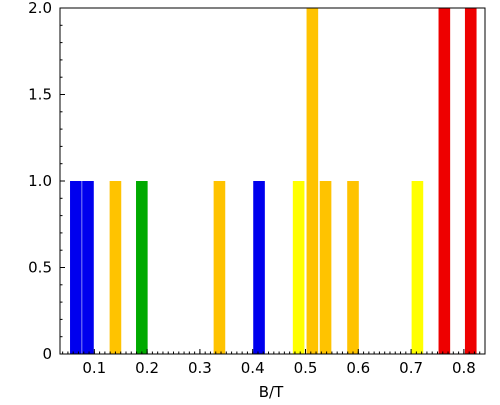  Describe the element at coordinates (200, 368) in the screenshot. I see `x-tick-label: 0.3` at that location.